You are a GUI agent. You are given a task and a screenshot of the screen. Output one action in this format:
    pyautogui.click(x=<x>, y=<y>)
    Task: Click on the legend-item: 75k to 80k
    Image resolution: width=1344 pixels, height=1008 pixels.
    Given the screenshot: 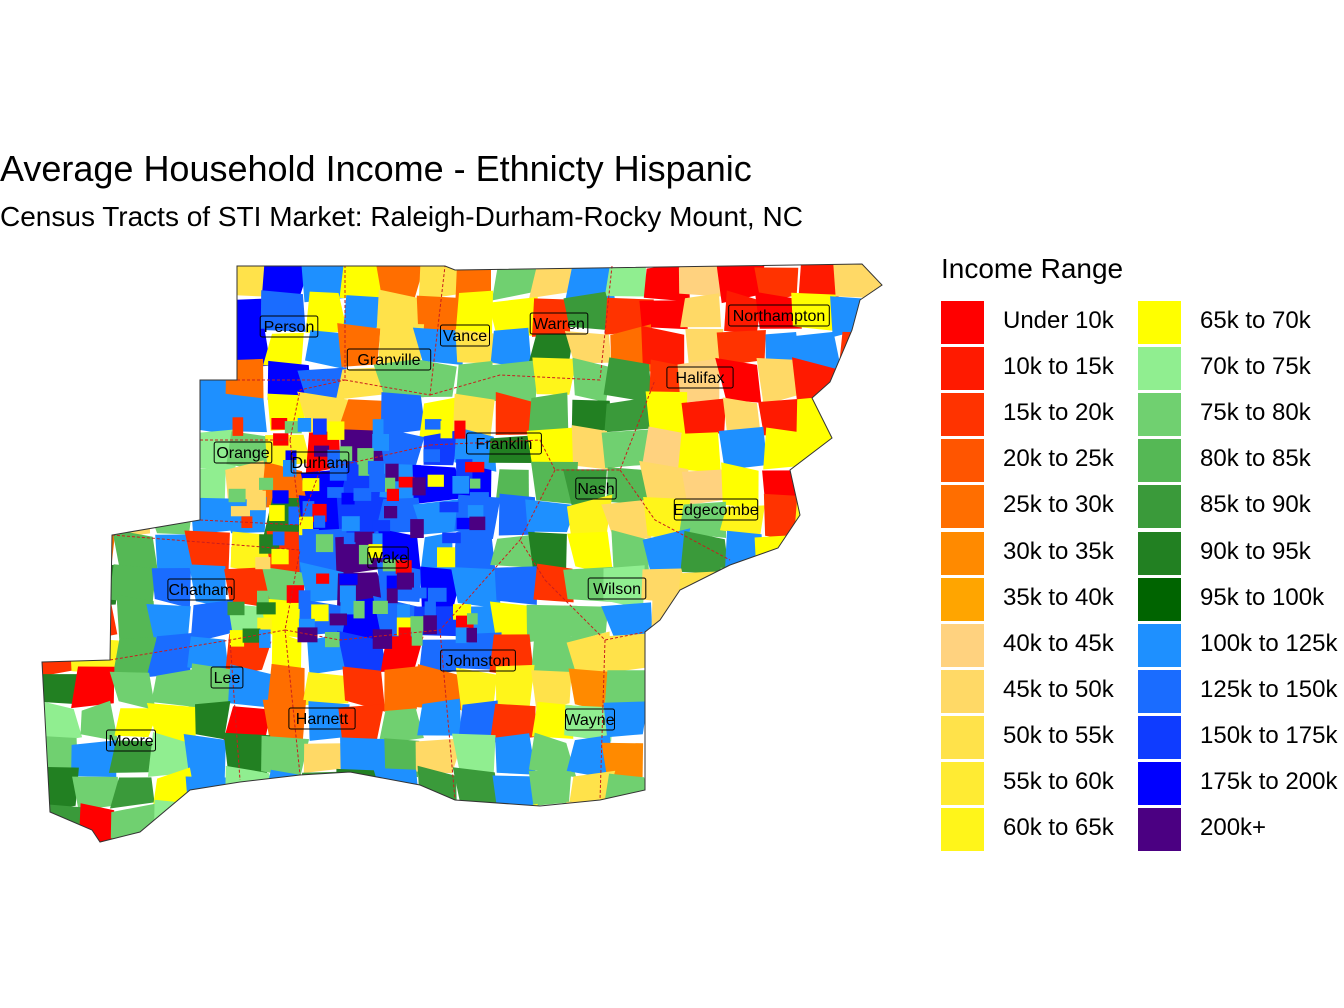 What is the action you would take?
    pyautogui.click(x=1238, y=415)
    